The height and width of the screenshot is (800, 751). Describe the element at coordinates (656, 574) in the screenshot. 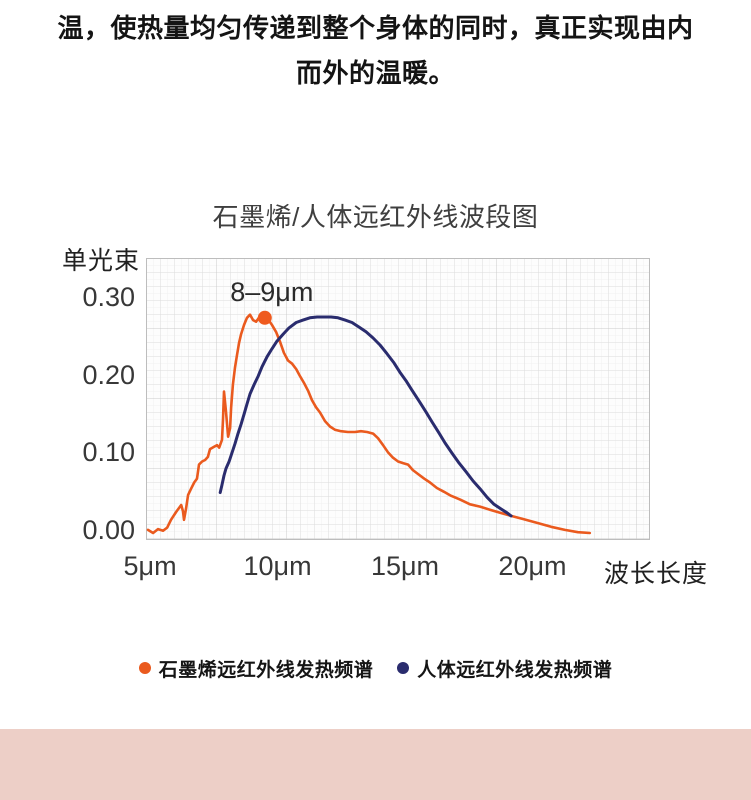

I see `x-axis-label: 波长长度` at that location.